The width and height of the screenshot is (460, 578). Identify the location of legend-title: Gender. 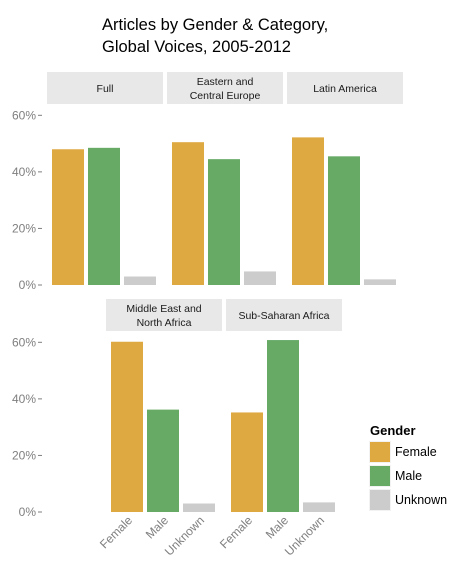
(393, 430).